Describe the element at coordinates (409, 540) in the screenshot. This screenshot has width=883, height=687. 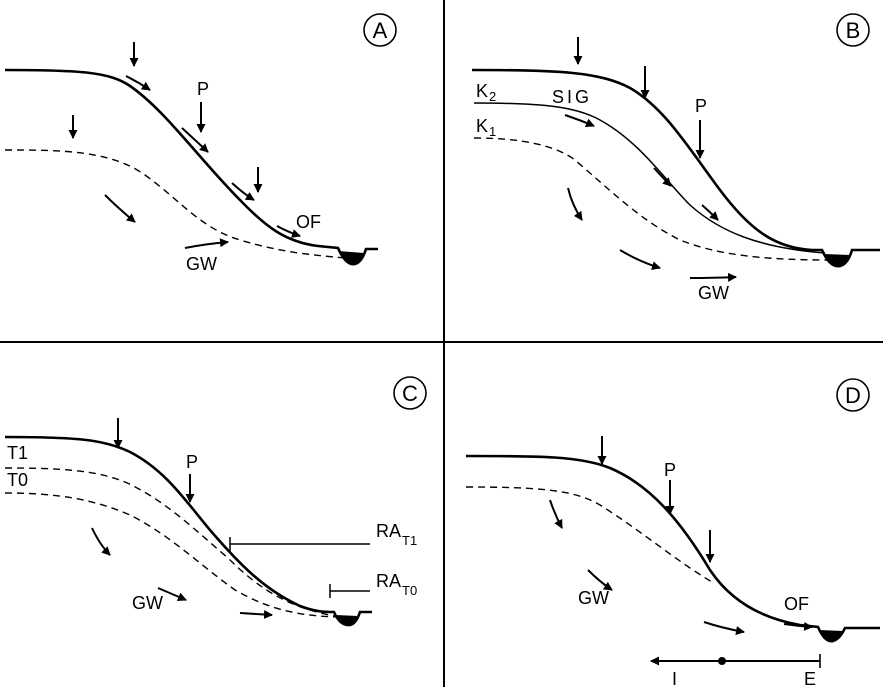
I see `panel-c-label-ra-t1-sub: T1` at that location.